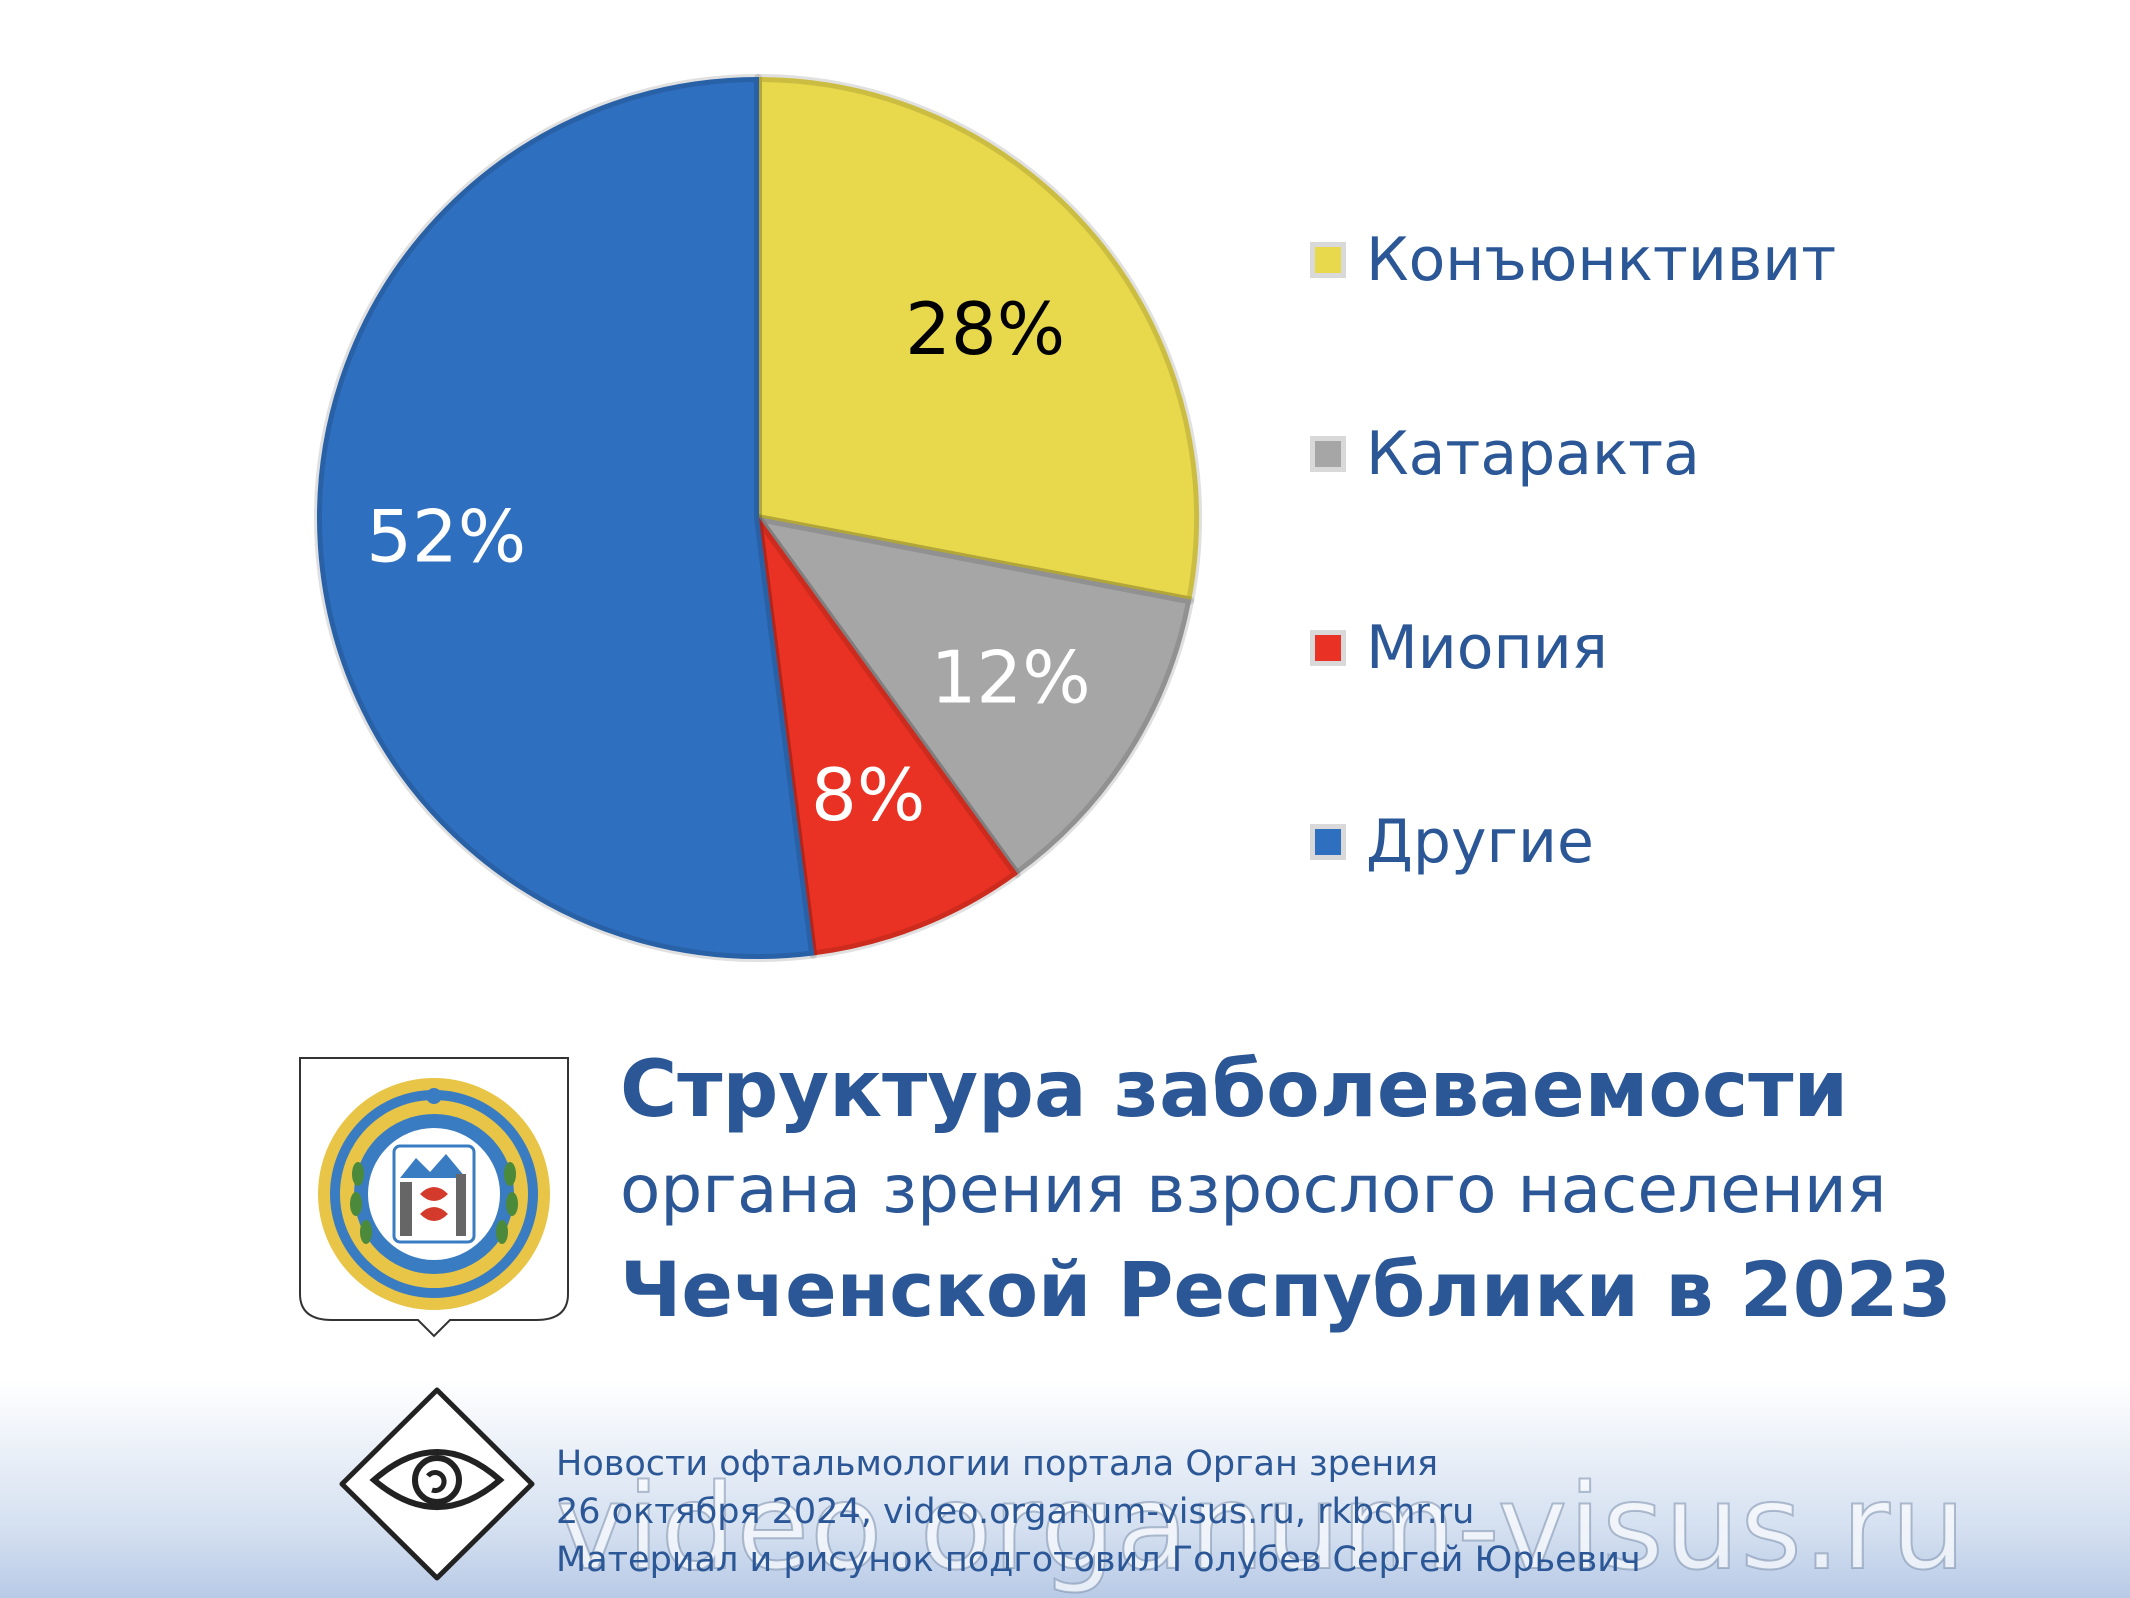 The height and width of the screenshot is (1598, 2130). What do you see at coordinates (1533, 454) in the screenshot?
I see `legend-label: Катаракта` at bounding box center [1533, 454].